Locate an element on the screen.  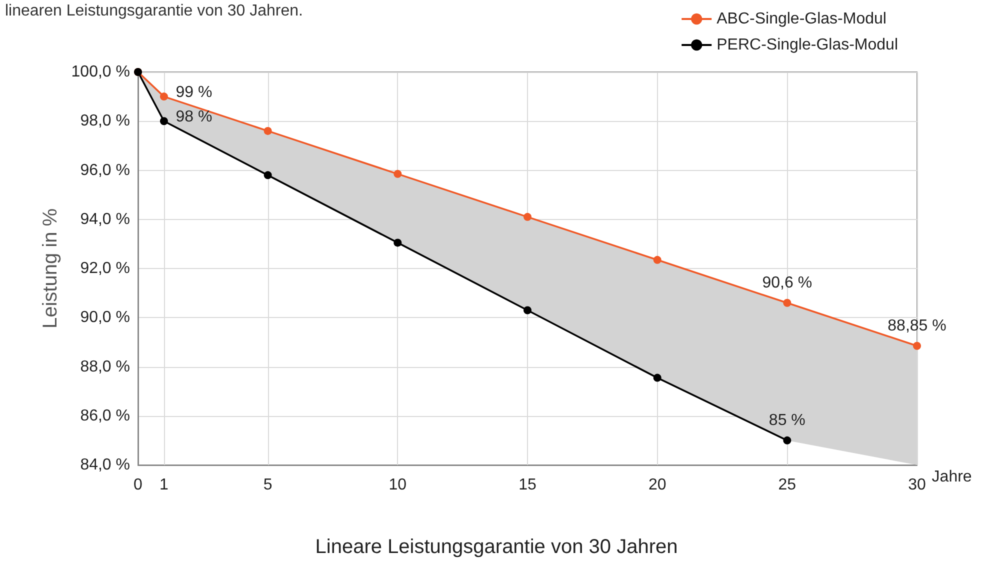
data-label: 88,85 % is located at coordinates (917, 325).